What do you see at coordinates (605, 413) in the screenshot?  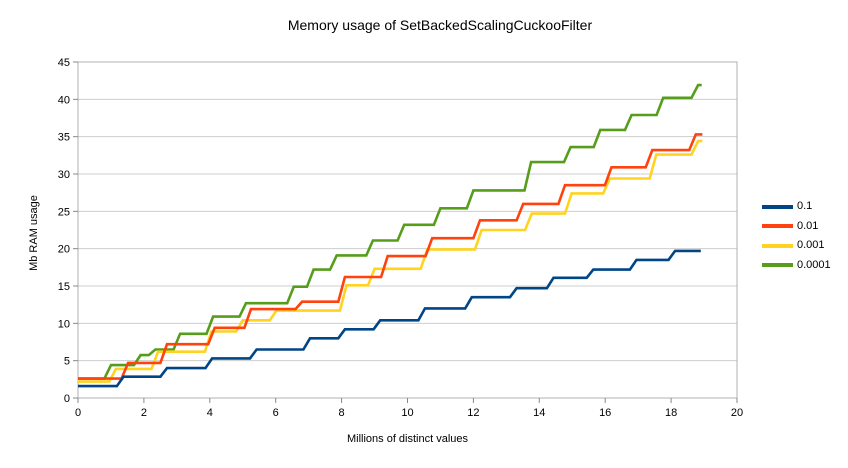 I see `x-tick-label-16: 16` at bounding box center [605, 413].